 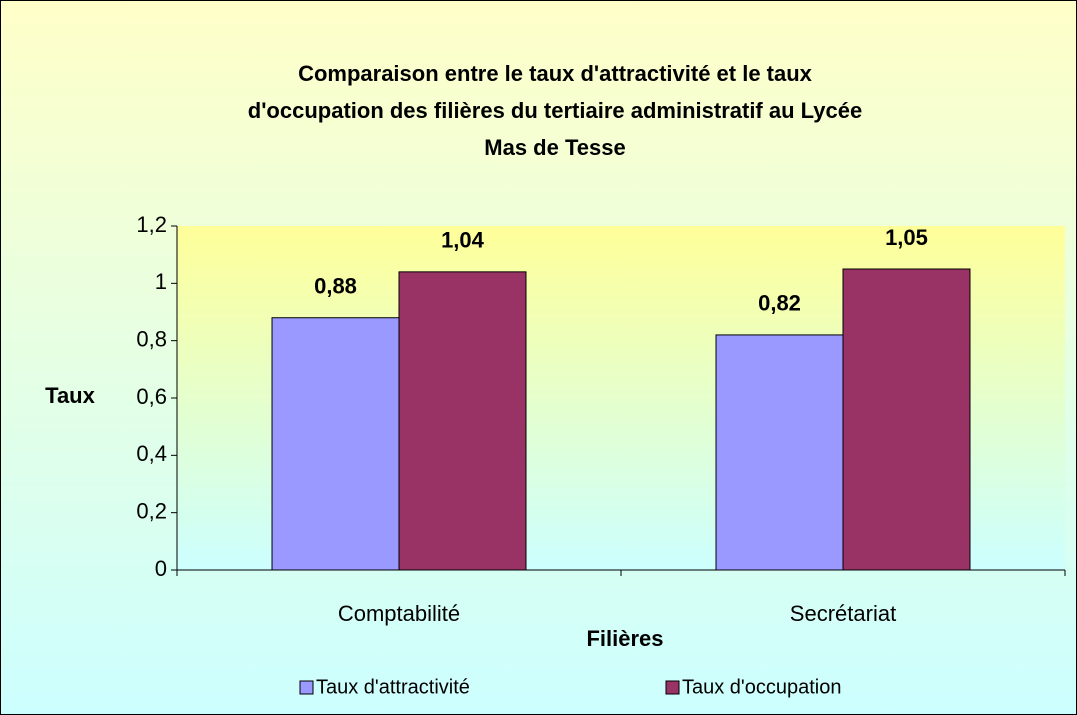 I want to click on legend-label: Taux d'attractivité, so click(x=393, y=687).